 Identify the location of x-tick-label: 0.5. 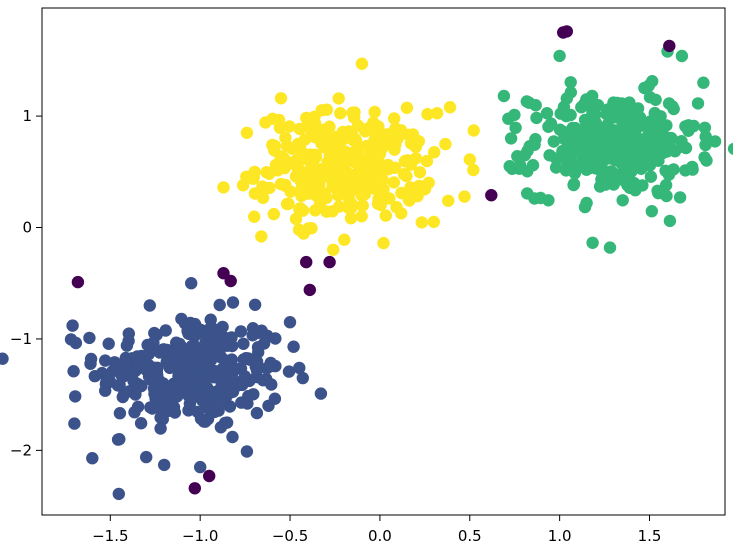
(470, 536).